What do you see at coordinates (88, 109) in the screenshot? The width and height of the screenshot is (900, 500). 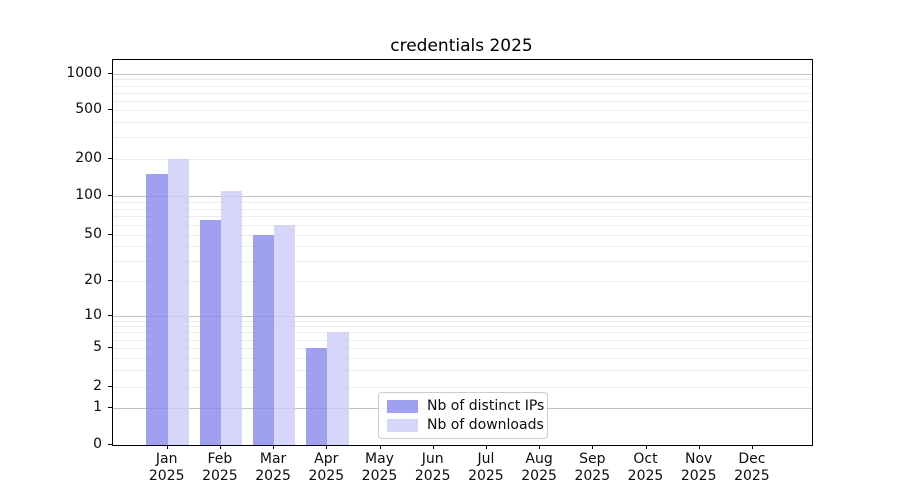 I see `y-tick-label: 500` at bounding box center [88, 109].